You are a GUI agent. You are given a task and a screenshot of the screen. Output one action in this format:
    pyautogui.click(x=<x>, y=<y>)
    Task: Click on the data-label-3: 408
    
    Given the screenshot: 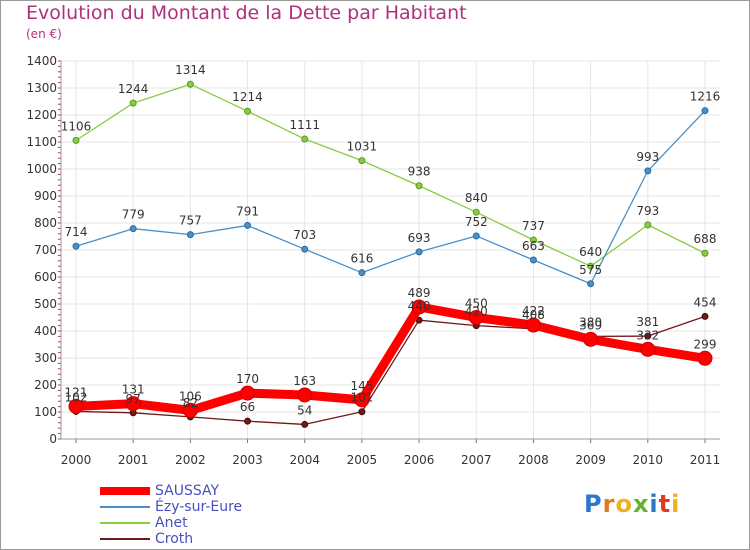 What is the action you would take?
    pyautogui.click(x=533, y=315)
    